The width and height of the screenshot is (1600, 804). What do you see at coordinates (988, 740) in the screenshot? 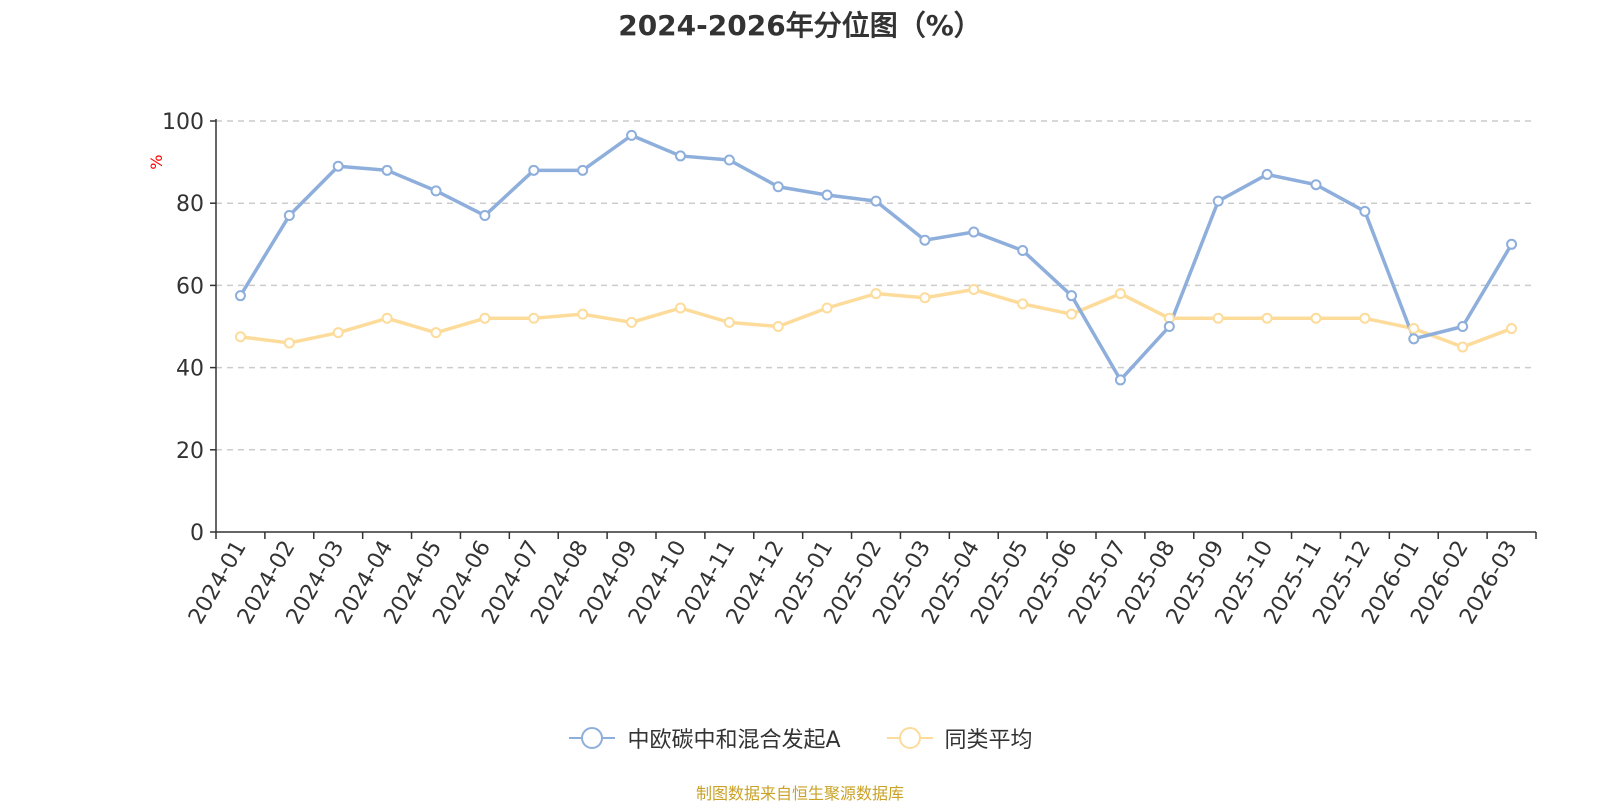
I see `legend-label-series-2: 同类平均` at bounding box center [988, 740].